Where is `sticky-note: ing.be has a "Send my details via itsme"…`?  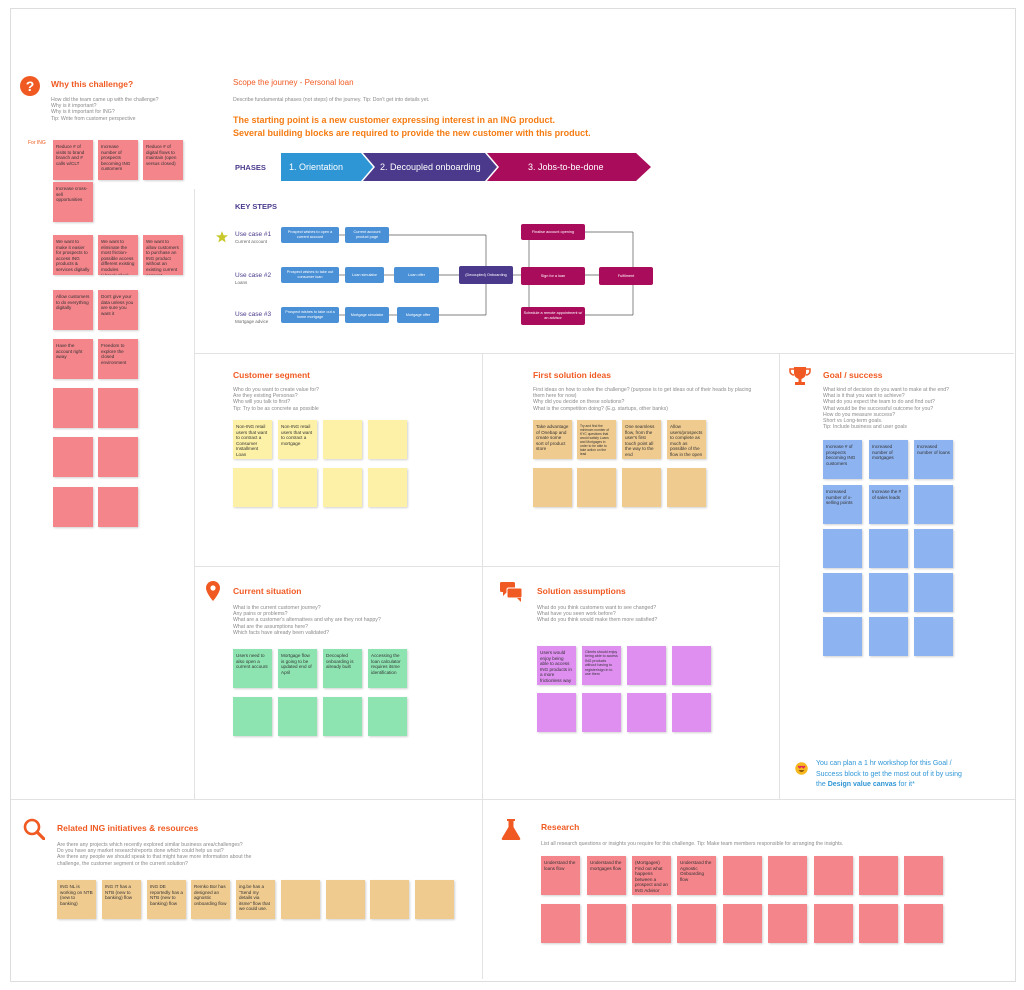 sticky-note: ing.be has a "Send my details via itsme"… is located at coordinates (255, 899).